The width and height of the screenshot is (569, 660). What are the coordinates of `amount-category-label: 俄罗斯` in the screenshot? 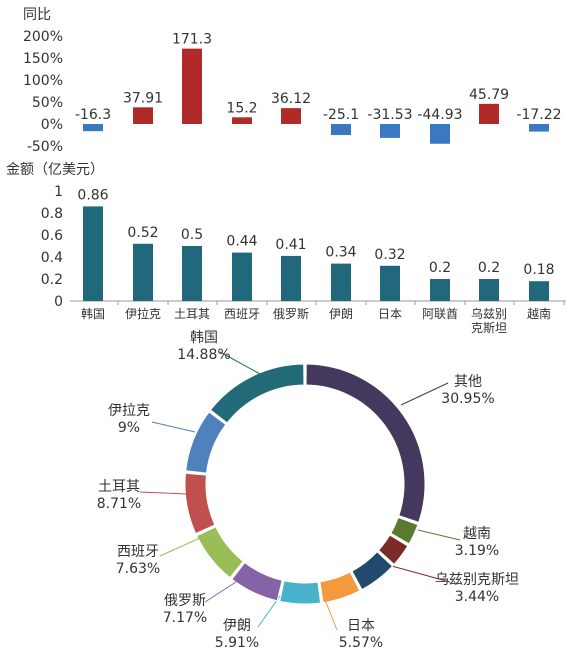 It's located at (291, 314).